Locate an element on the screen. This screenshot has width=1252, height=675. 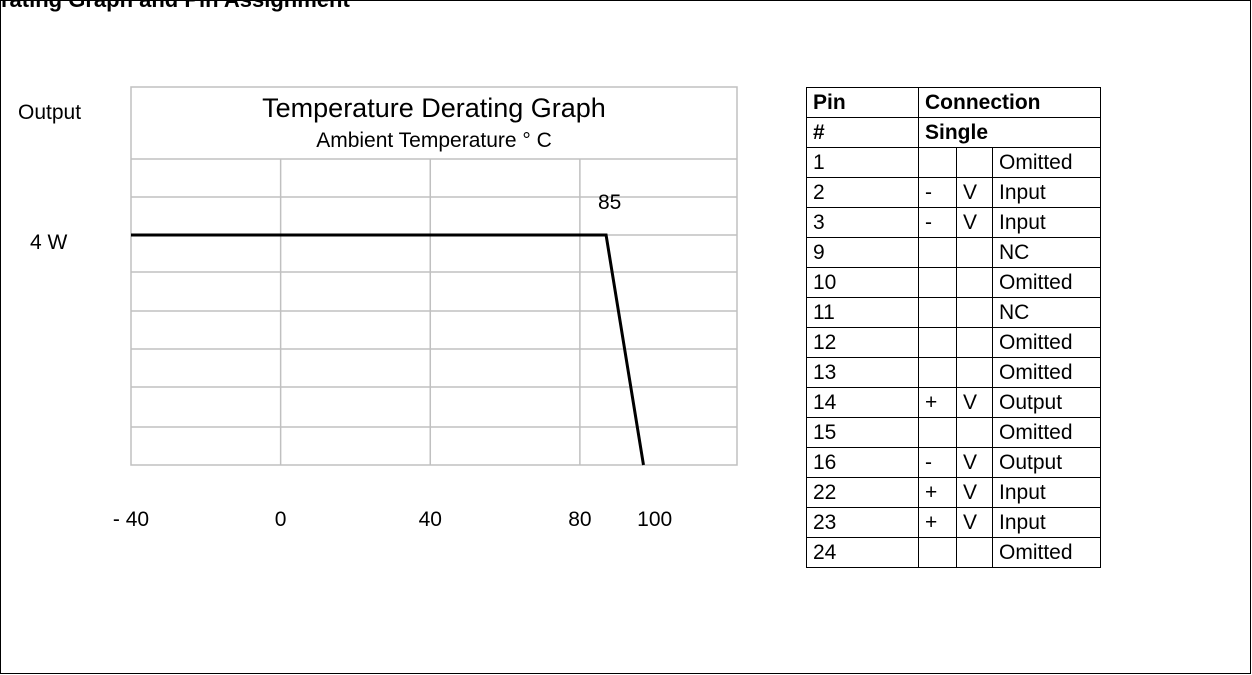
x-tick-label: 40 is located at coordinates (430, 519).